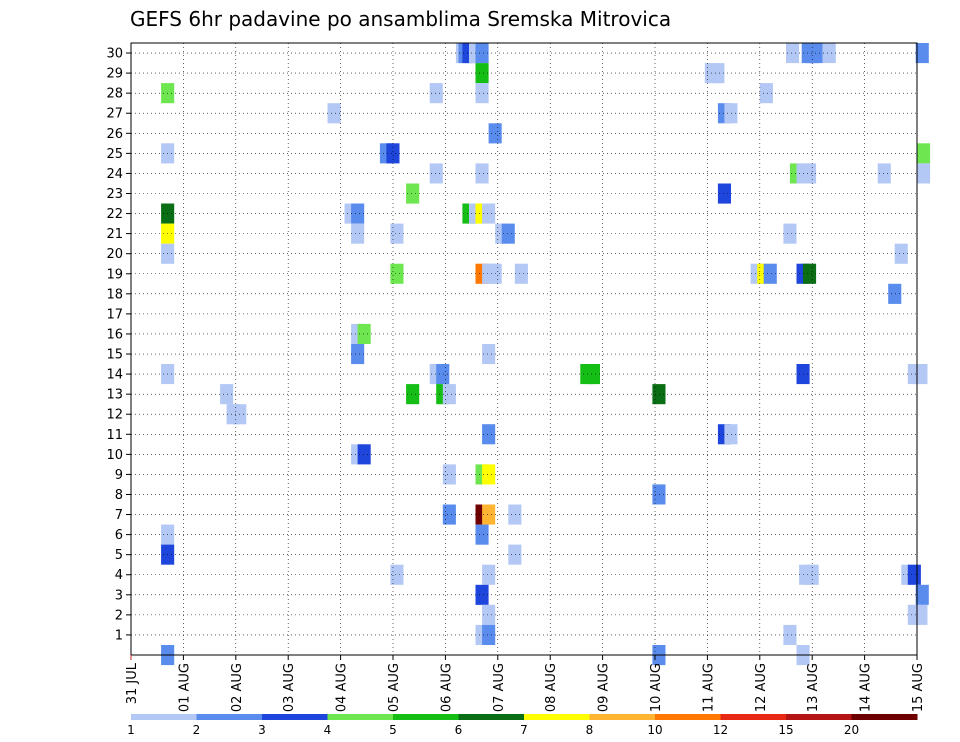 Image resolution: width=960 pixels, height=742 pixels. What do you see at coordinates (131, 730) in the screenshot?
I see `color-scale-label: 1` at bounding box center [131, 730].